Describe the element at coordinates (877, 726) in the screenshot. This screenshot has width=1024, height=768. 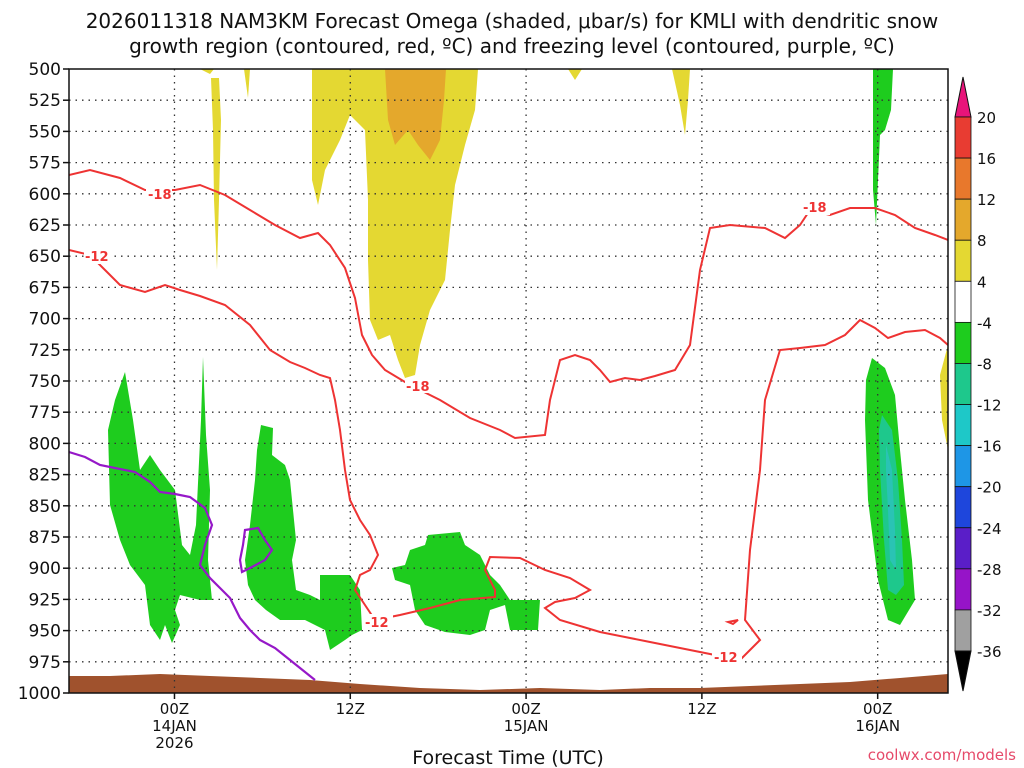
I see `x-tick-label: 16JAN` at that location.